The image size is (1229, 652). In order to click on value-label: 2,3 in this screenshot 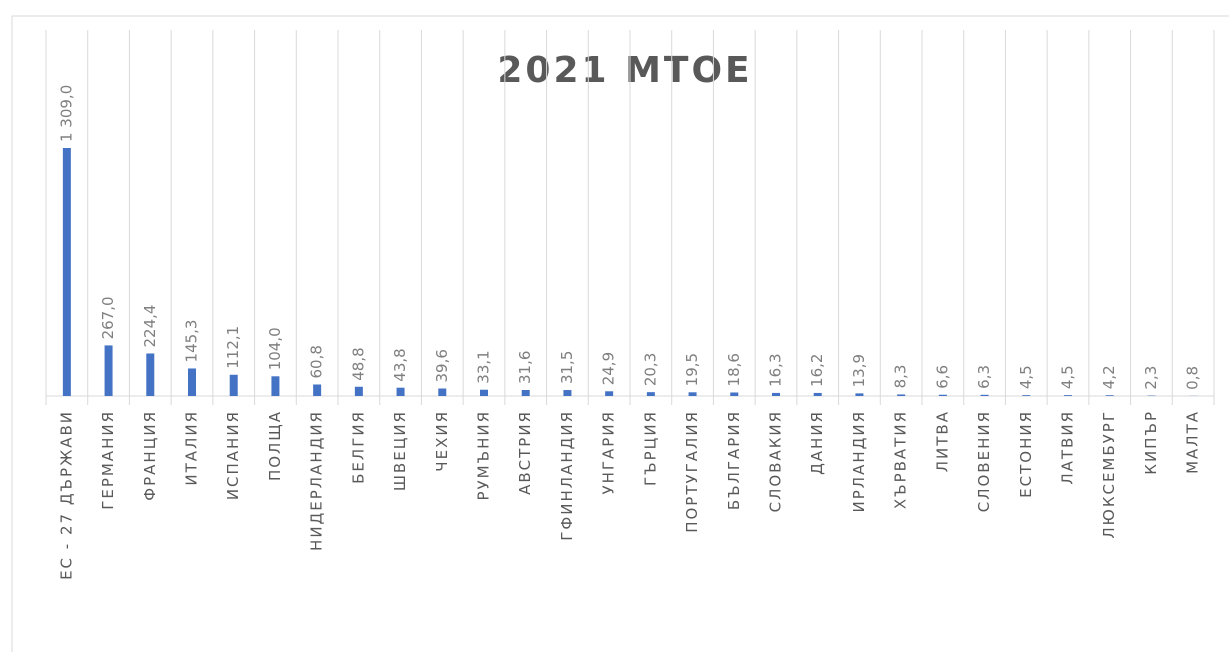, I will do `click(1151, 378)`.